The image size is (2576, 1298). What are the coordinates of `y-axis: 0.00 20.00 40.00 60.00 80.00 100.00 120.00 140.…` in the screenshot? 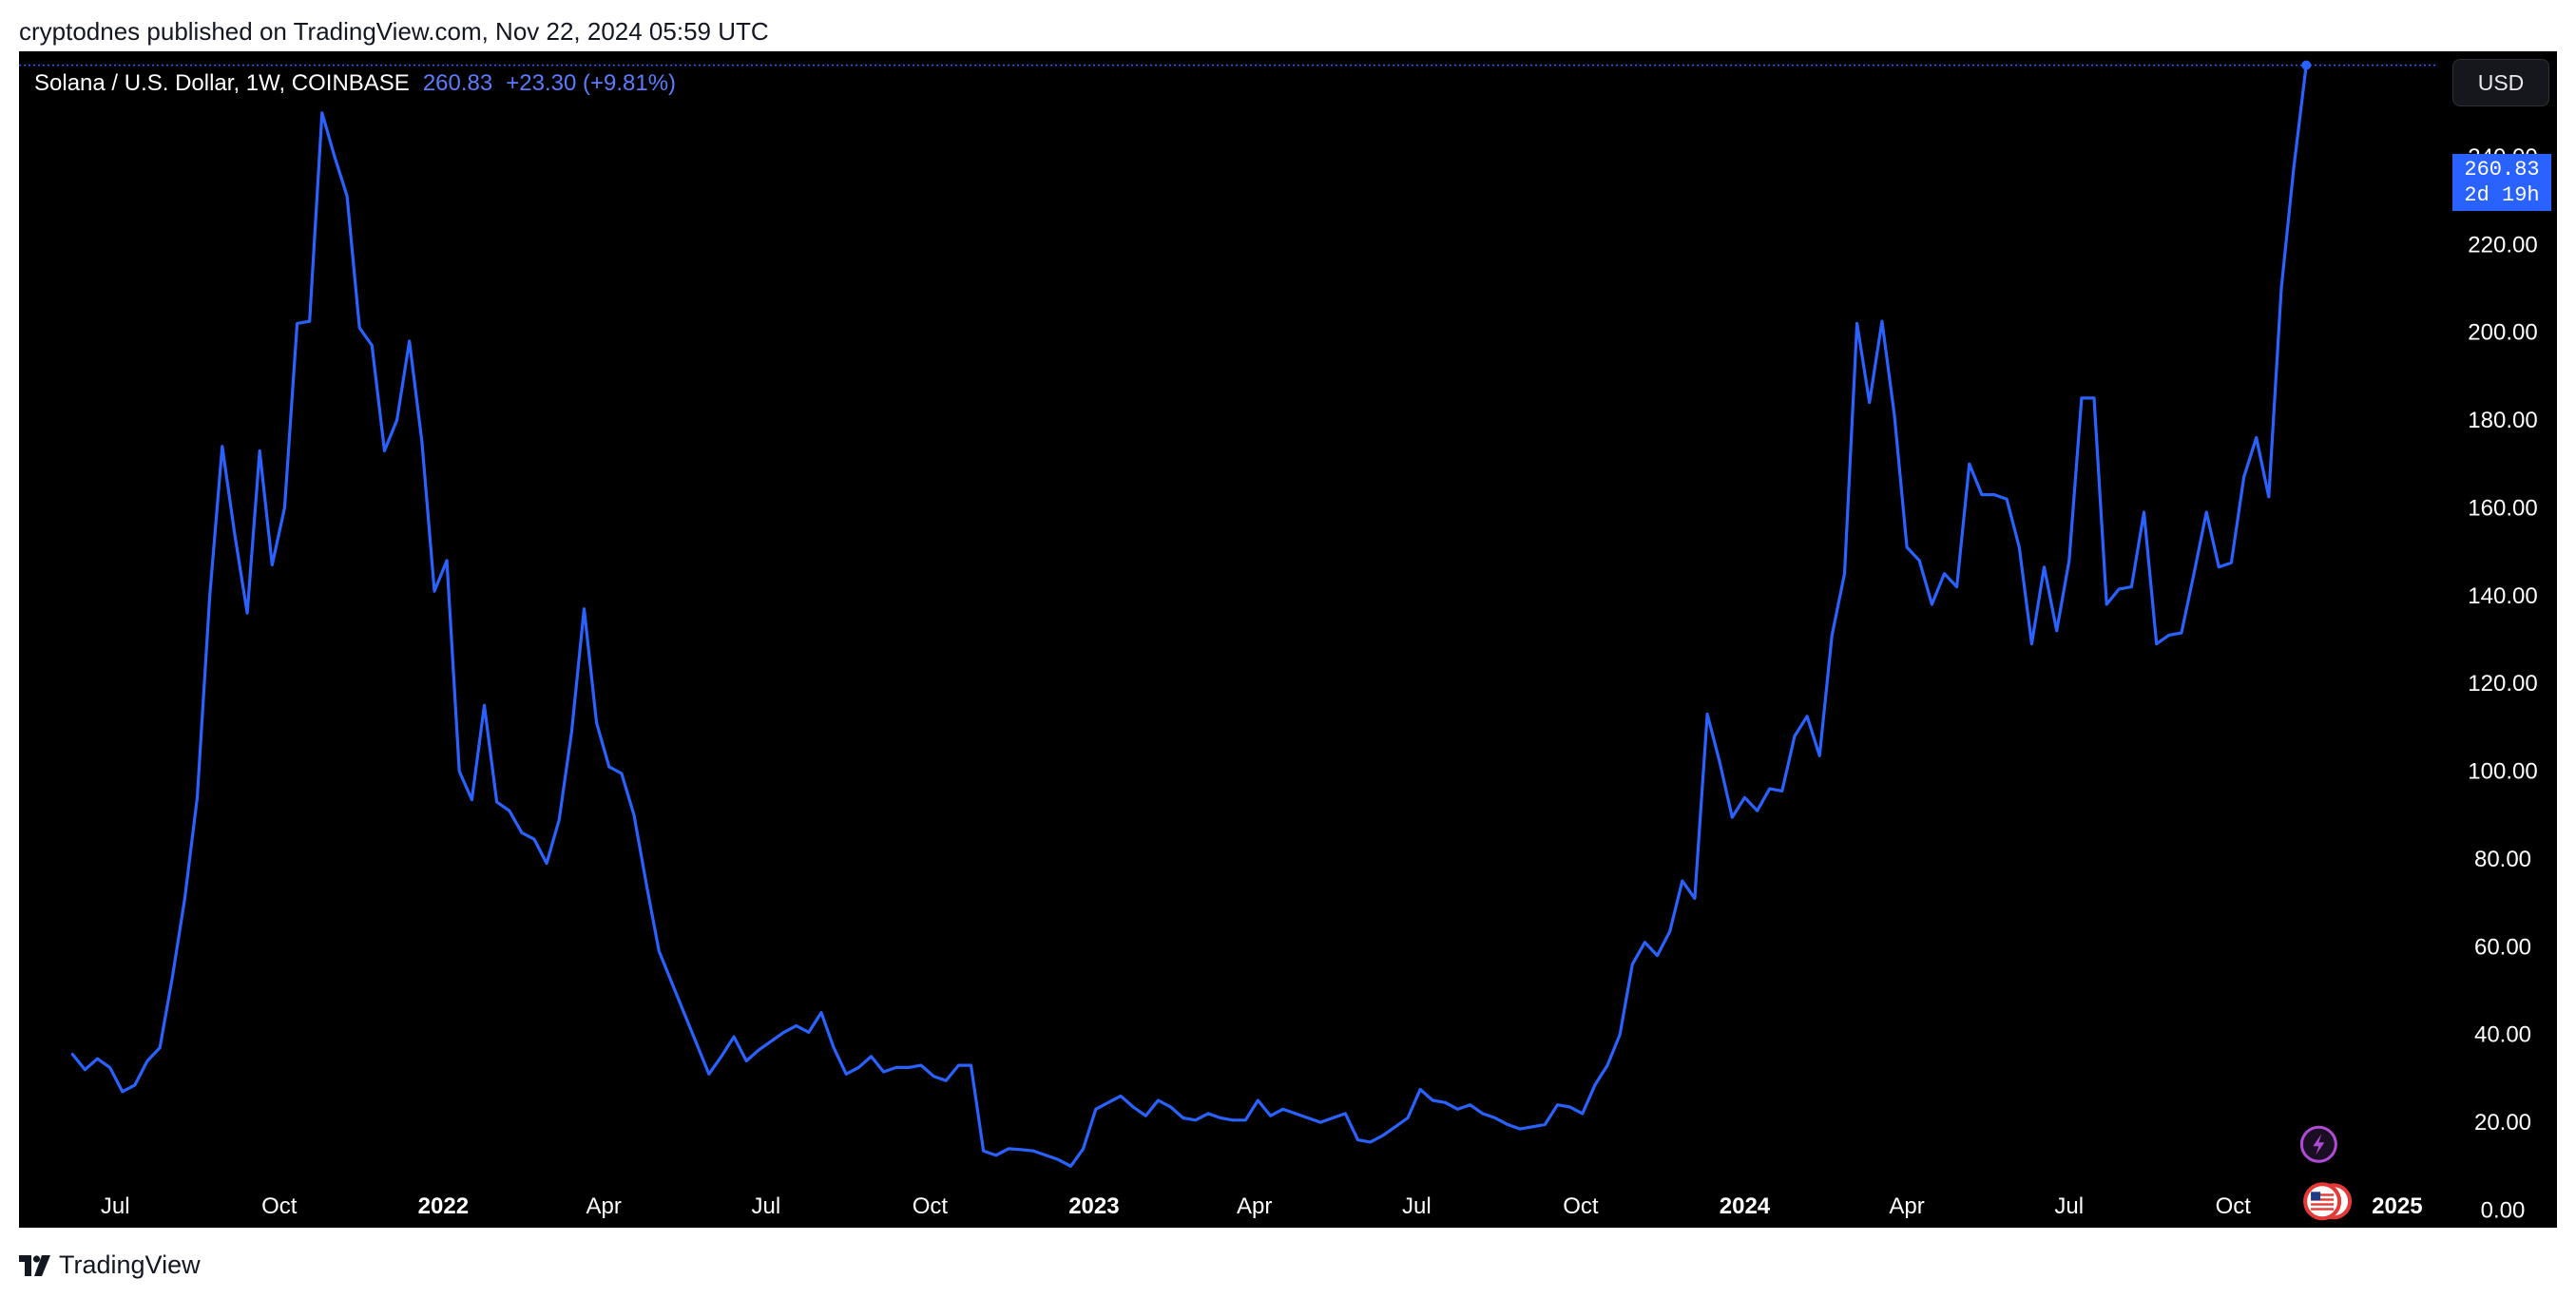 It's located at (2503, 684).